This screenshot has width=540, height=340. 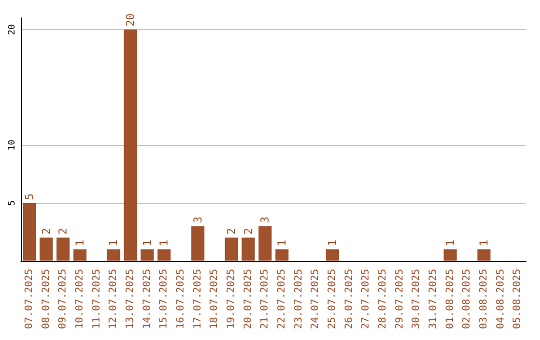 What do you see at coordinates (400, 299) in the screenshot?
I see `x-tick-label: 29.07.2025` at bounding box center [400, 299].